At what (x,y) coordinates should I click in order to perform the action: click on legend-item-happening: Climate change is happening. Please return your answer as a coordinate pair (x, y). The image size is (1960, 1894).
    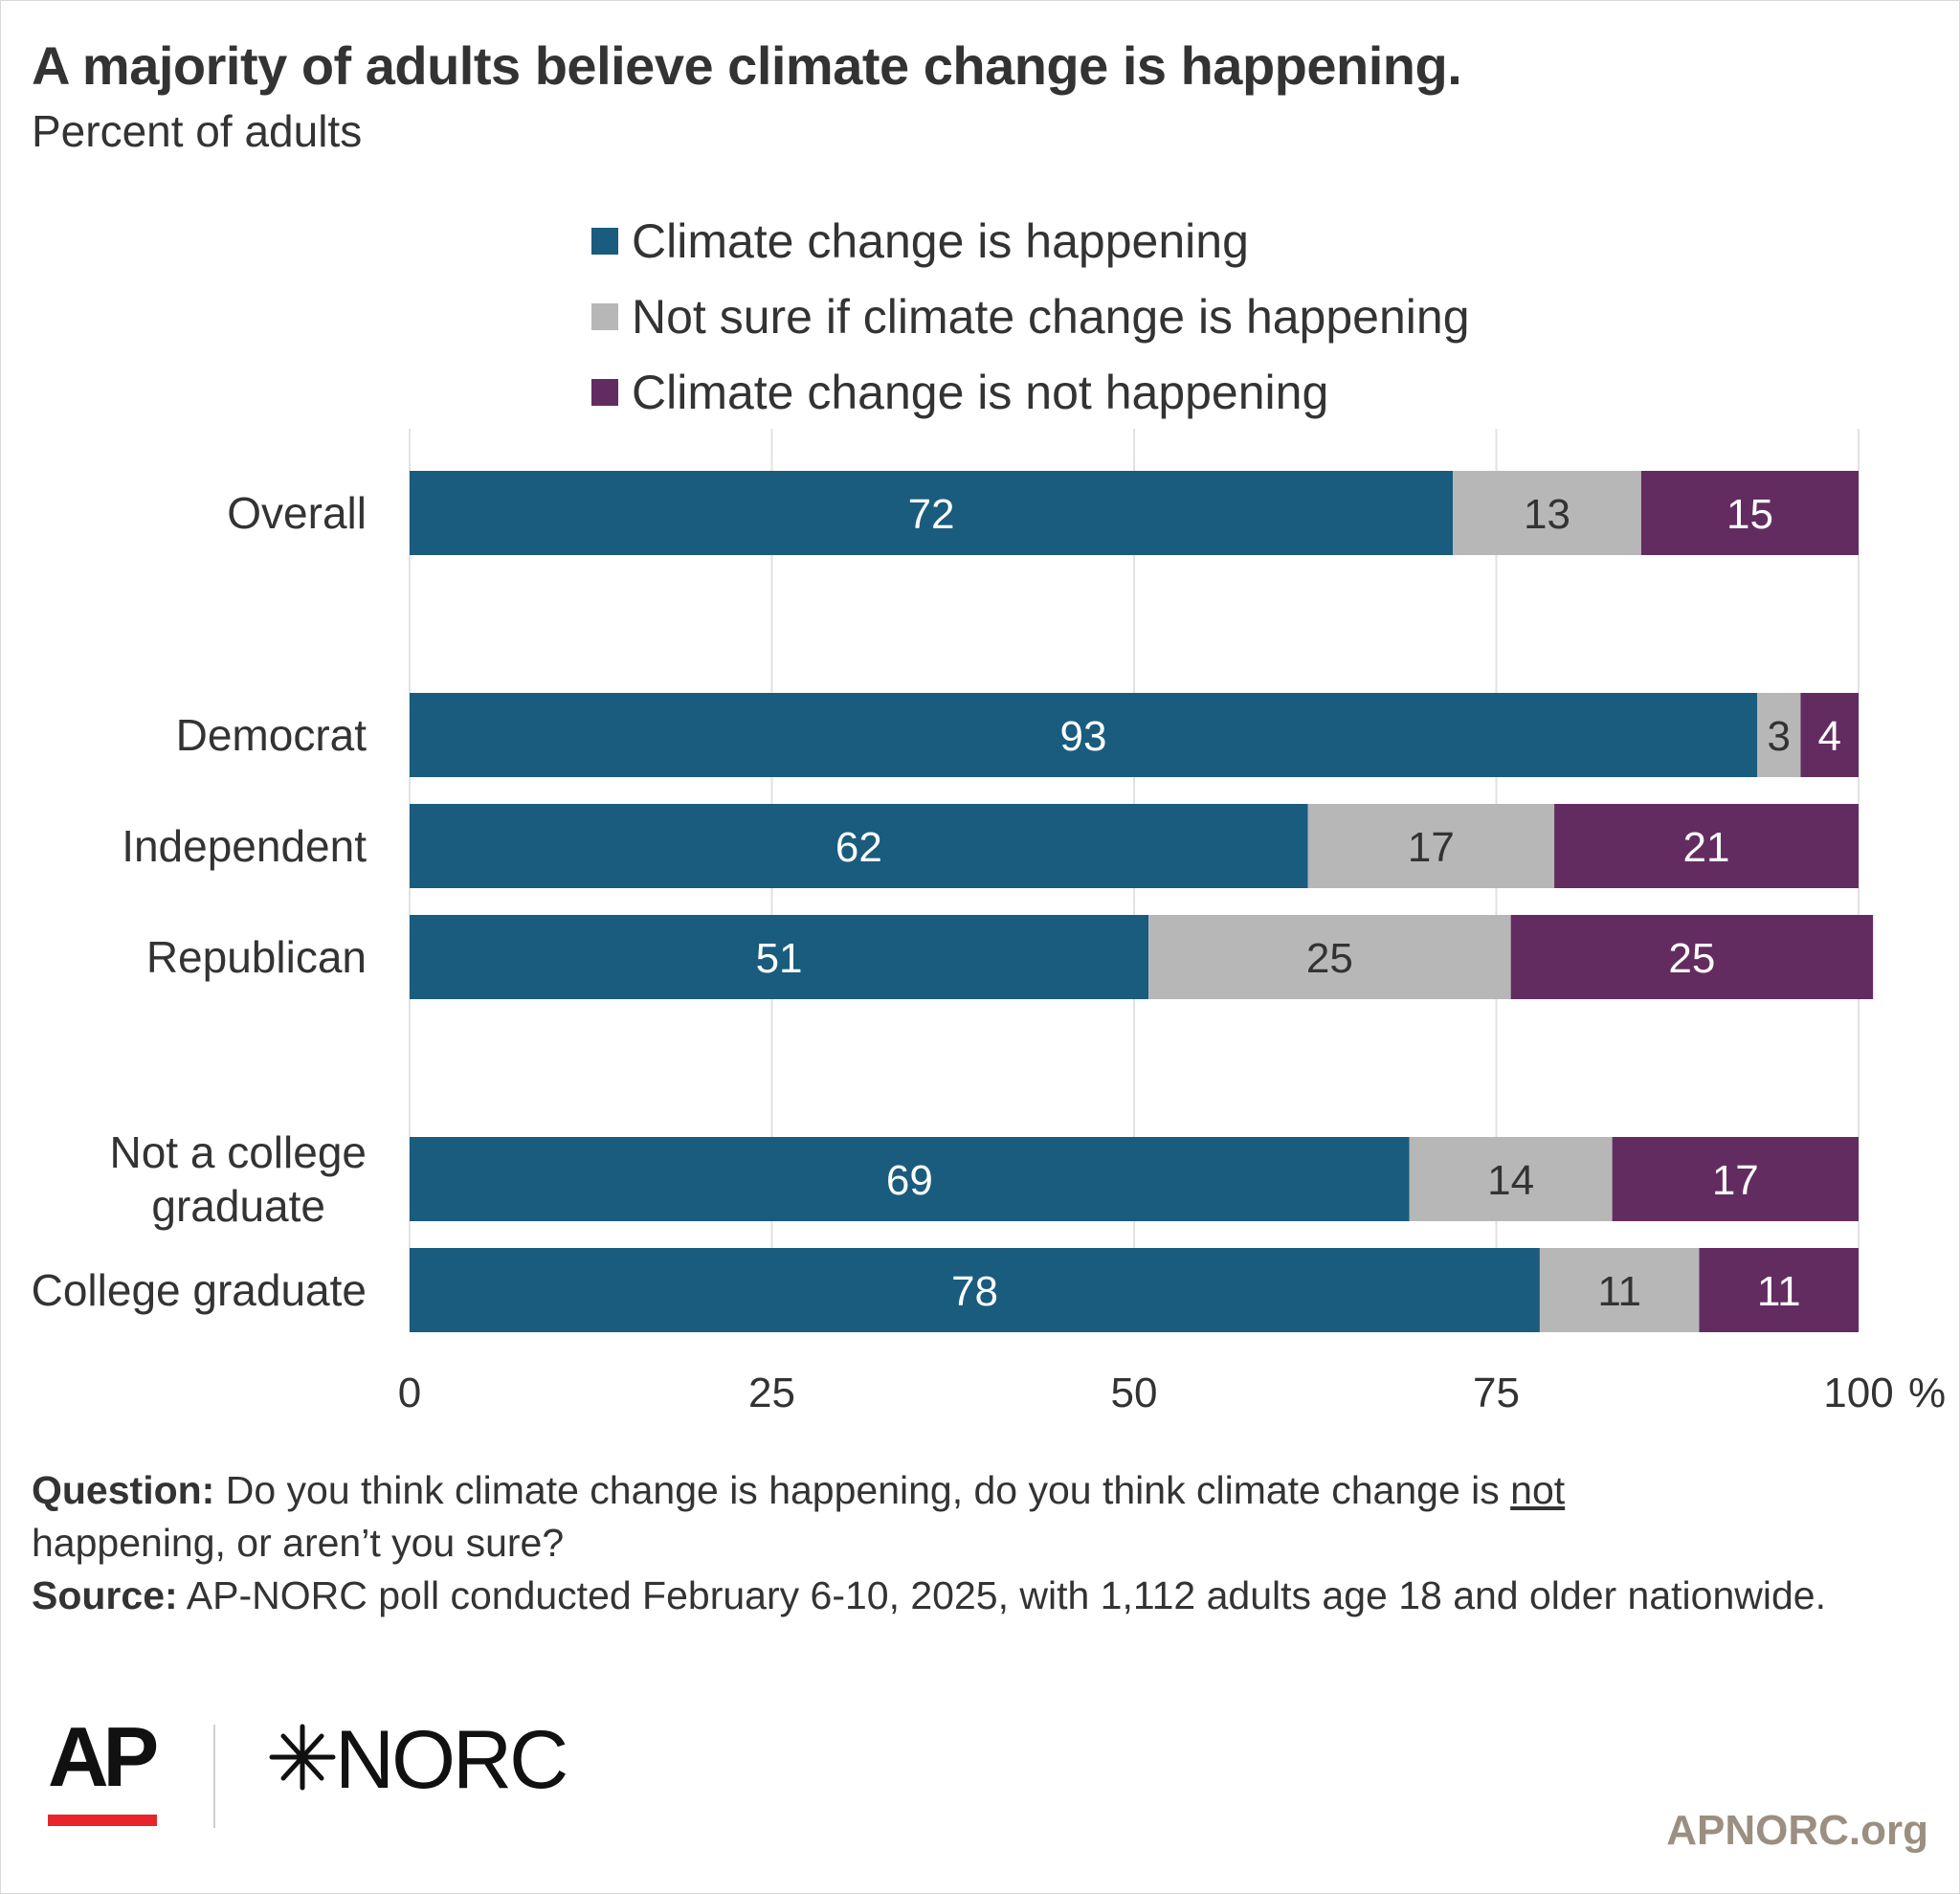
    Looking at the image, I should click on (1030, 241).